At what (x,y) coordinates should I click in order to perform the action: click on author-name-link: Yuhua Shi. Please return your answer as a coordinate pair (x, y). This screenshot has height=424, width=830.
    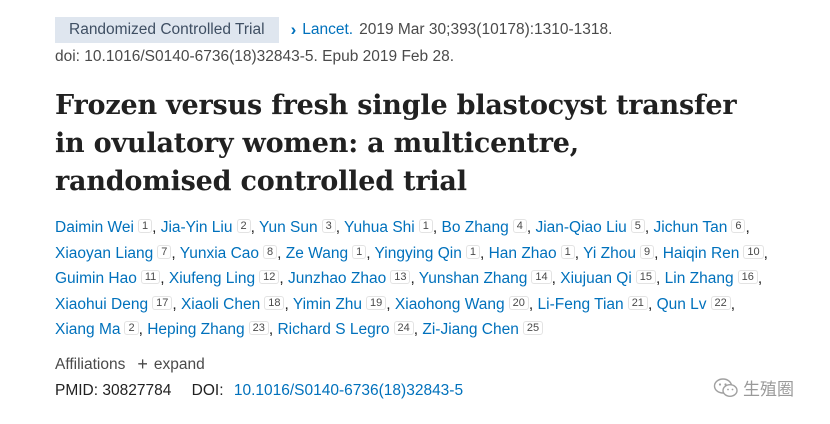
    Looking at the image, I should click on (379, 227).